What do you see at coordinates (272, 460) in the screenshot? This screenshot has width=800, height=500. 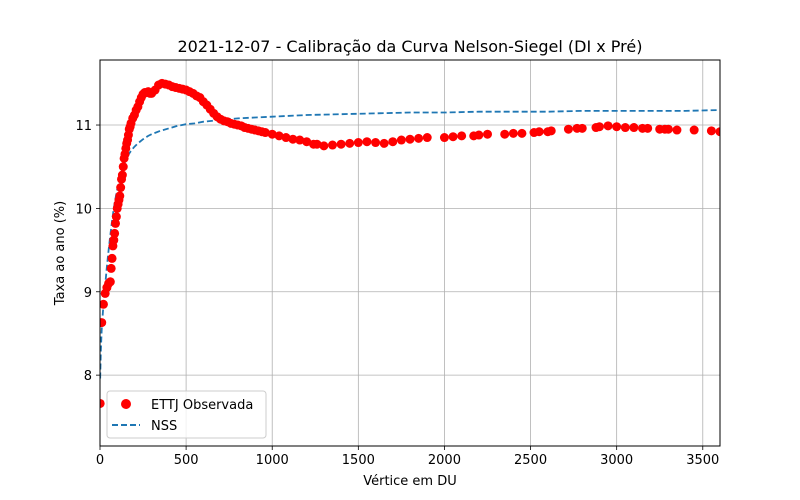 I see `x-tick-label: 1000` at bounding box center [272, 460].